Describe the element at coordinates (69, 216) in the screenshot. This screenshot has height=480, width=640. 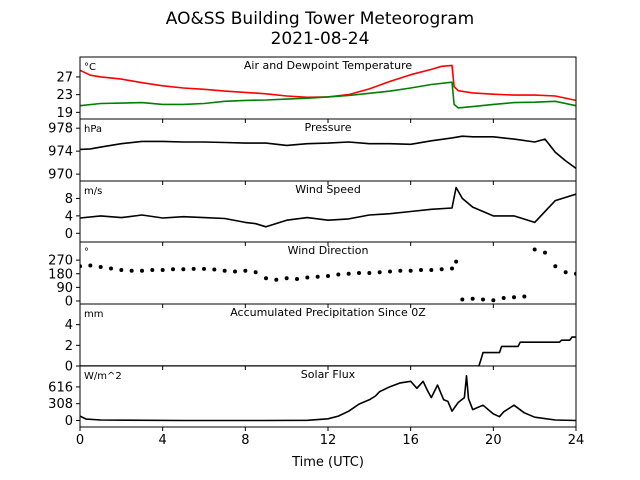
I see `panel-wind-speed-ytick-label: 4` at that location.